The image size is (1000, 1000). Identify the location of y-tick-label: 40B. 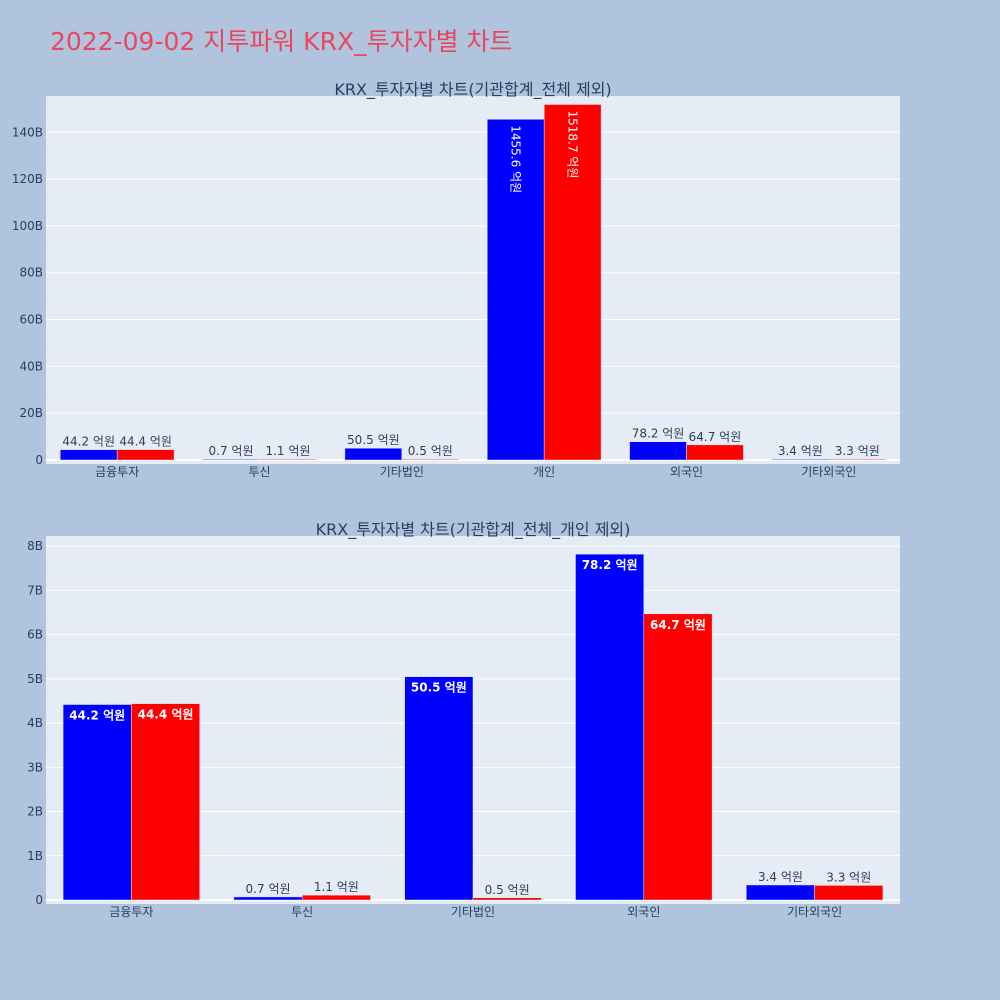
(31, 366).